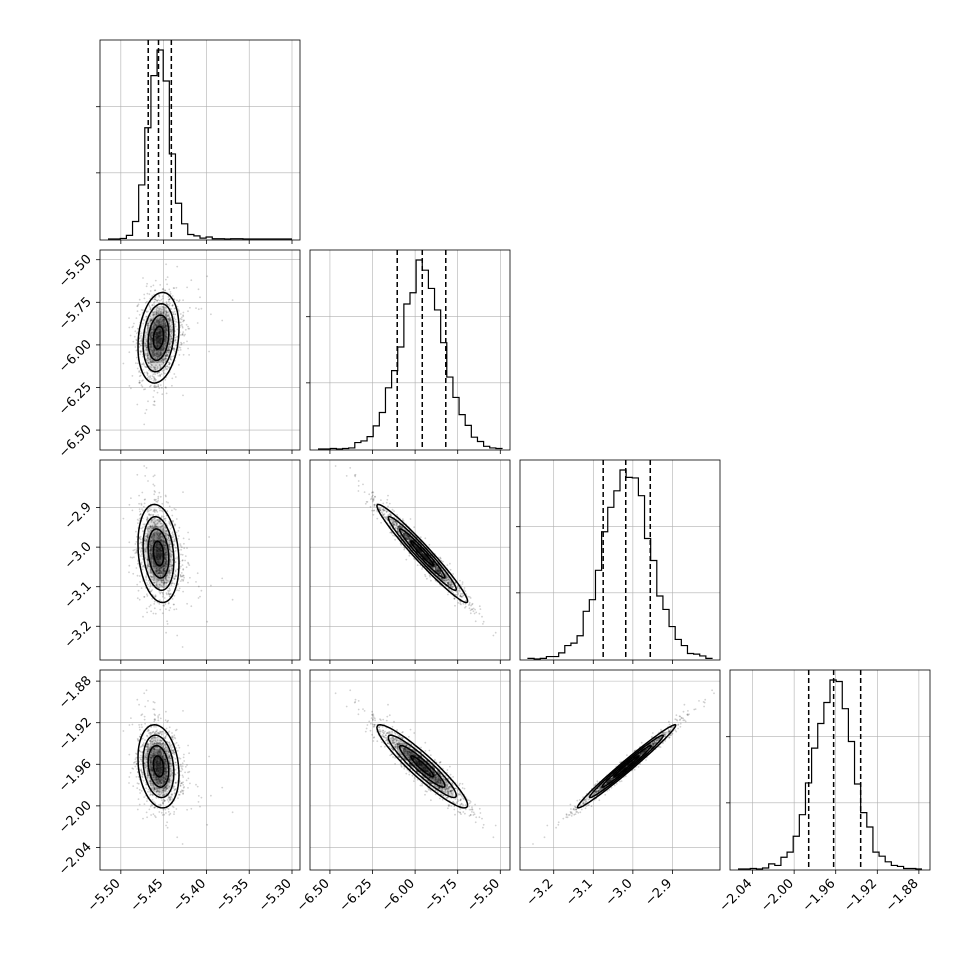 The width and height of the screenshot is (970, 970). I want to click on y-tick-label: −6.50, so click(75, 441).